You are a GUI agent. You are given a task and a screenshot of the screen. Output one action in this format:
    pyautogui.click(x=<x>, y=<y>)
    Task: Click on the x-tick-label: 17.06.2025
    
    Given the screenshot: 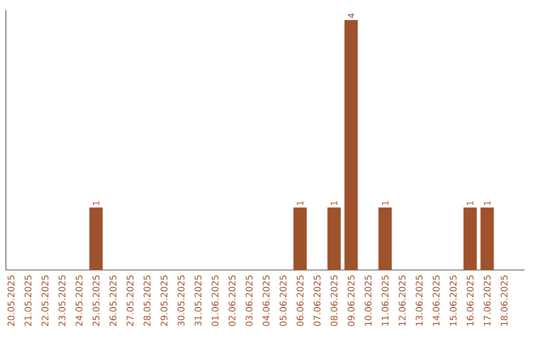 What is the action you would take?
    pyautogui.click(x=487, y=301)
    